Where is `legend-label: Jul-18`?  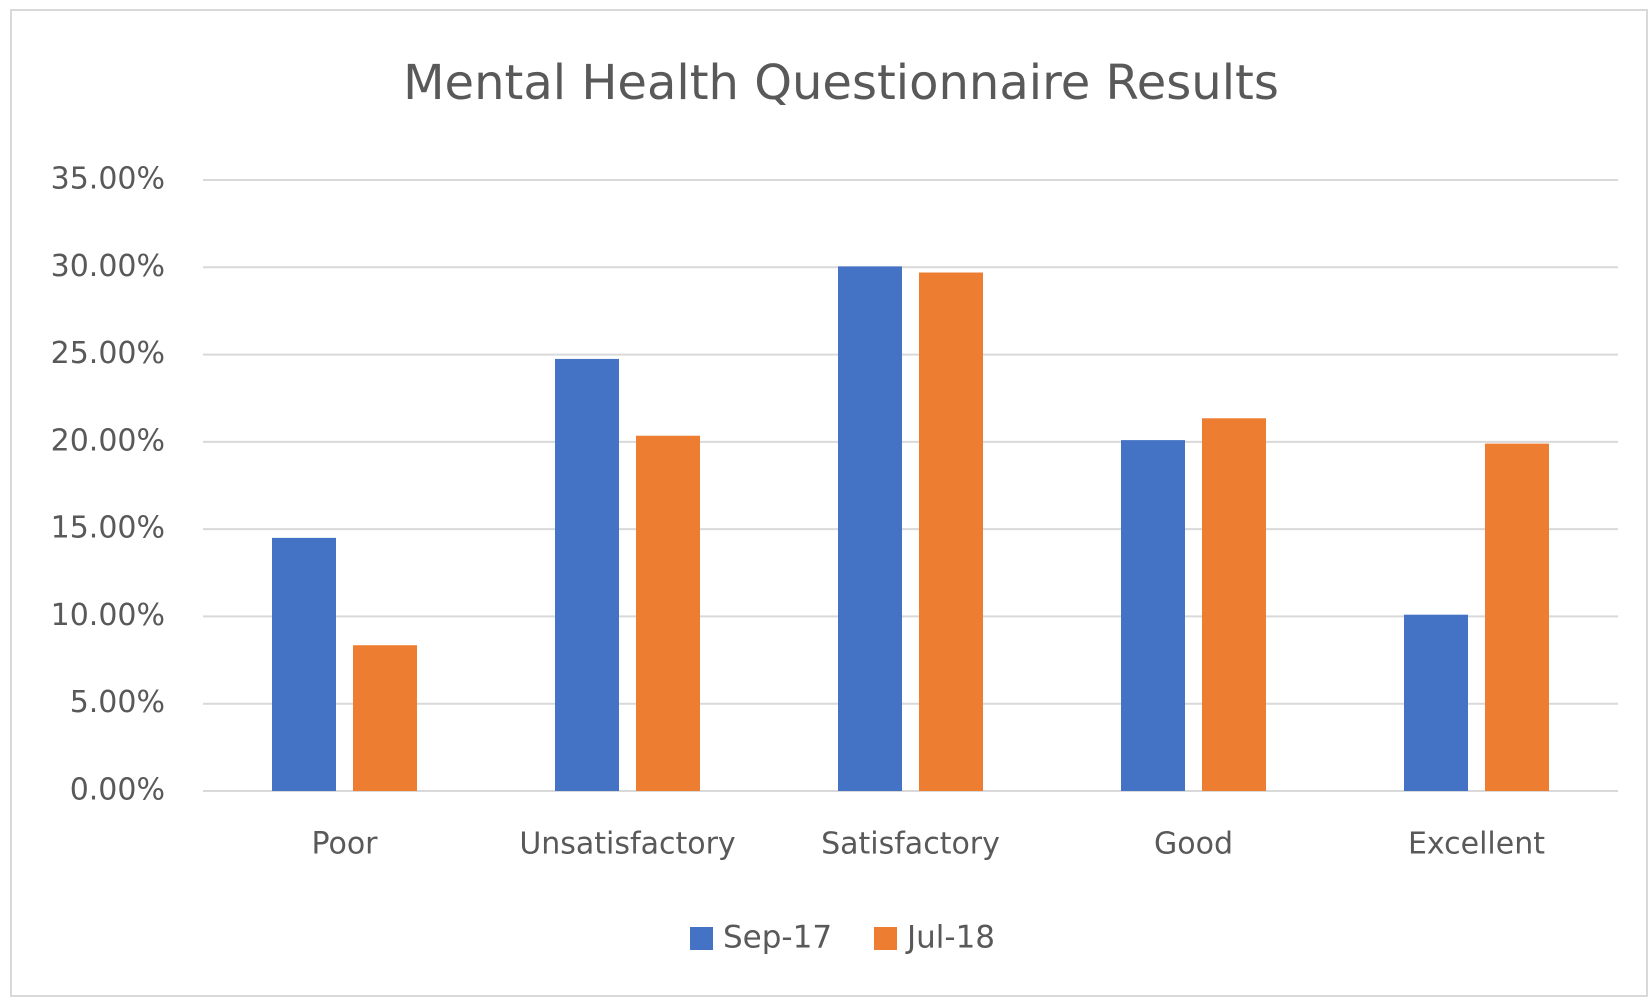 legend-label: Jul-18 is located at coordinates (950, 938).